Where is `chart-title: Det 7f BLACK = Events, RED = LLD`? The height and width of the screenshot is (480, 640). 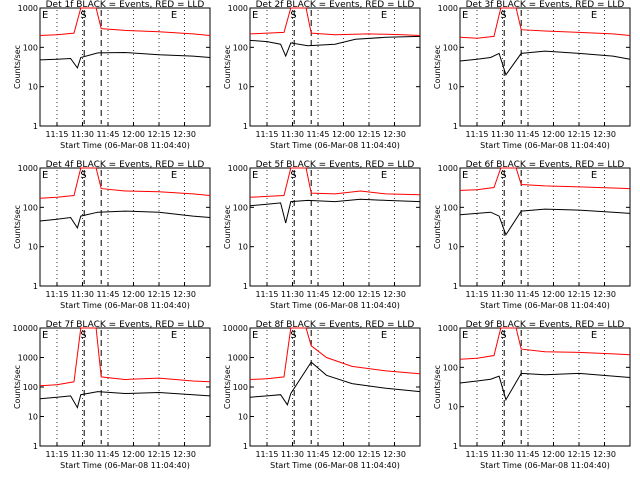
chart-title: Det 7f BLACK = Events, RED = LLD is located at coordinates (125, 325).